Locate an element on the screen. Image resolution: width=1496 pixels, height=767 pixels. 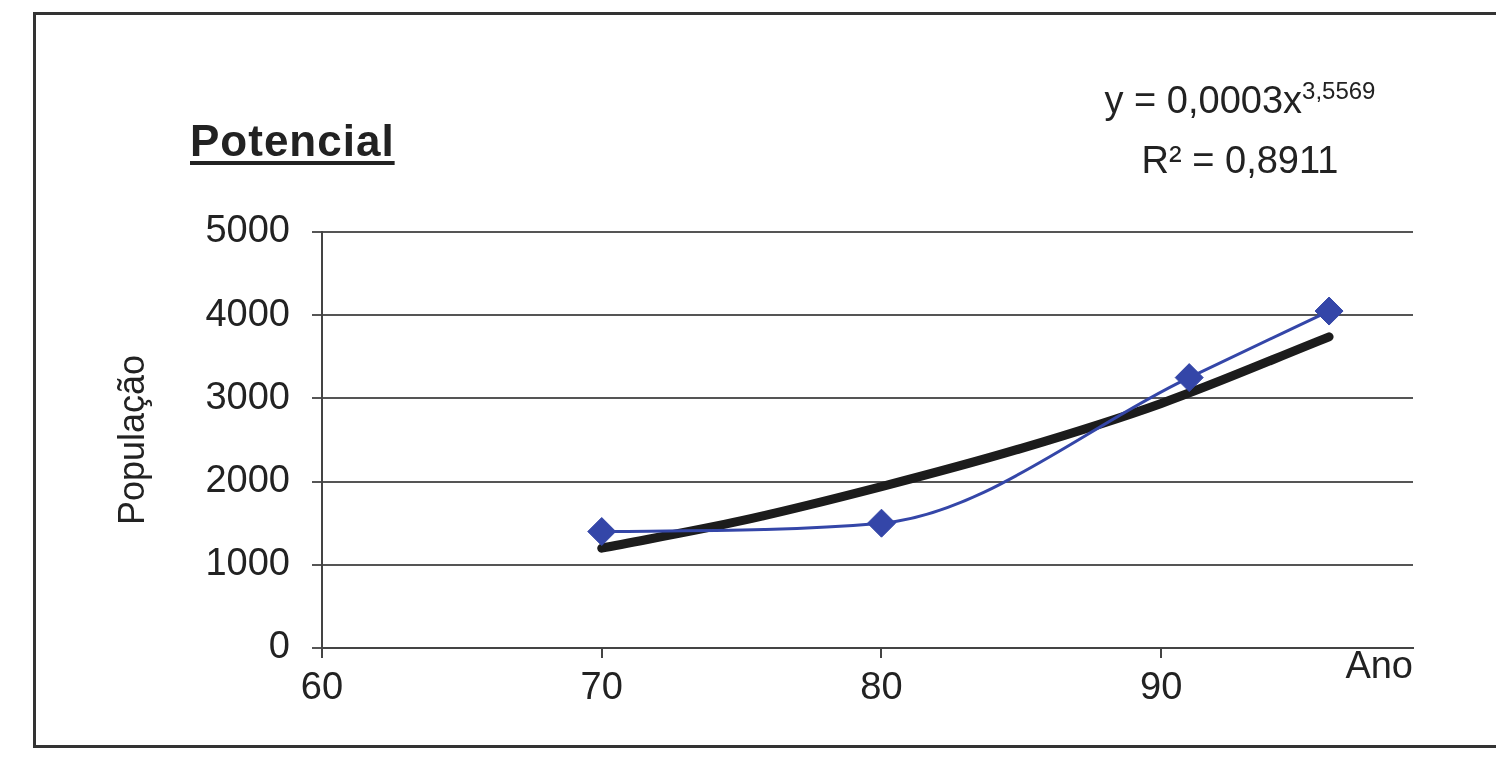
x-tick-label: 60 is located at coordinates (322, 686).